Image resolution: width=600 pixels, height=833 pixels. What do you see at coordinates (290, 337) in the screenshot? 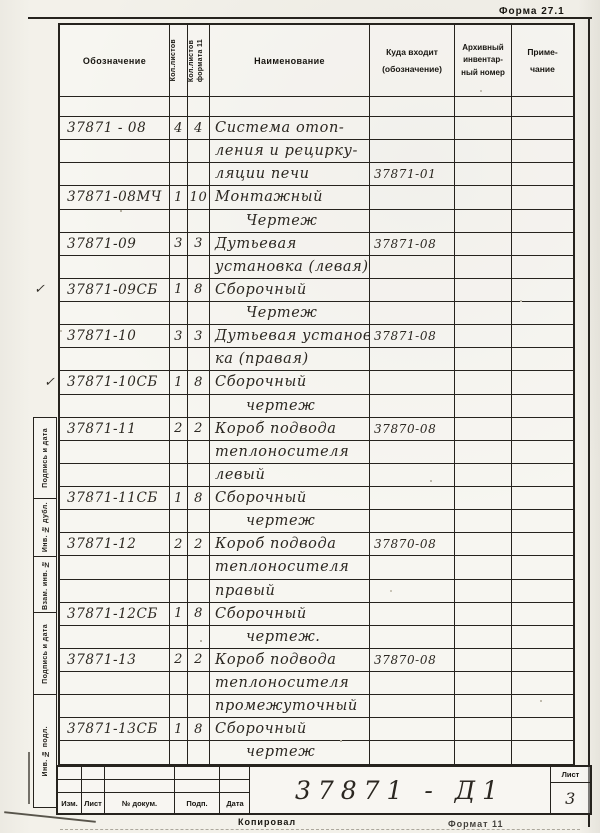
I see `cell-name: Дутьевая установ-` at bounding box center [290, 337].